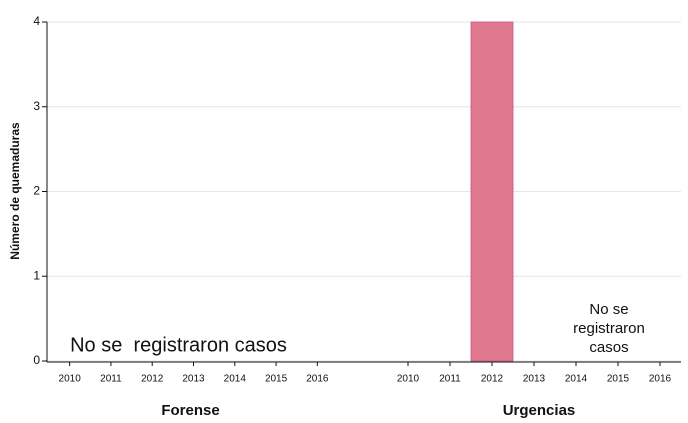 This screenshot has width=688, height=423. I want to click on annotation: No se, so click(608, 309).